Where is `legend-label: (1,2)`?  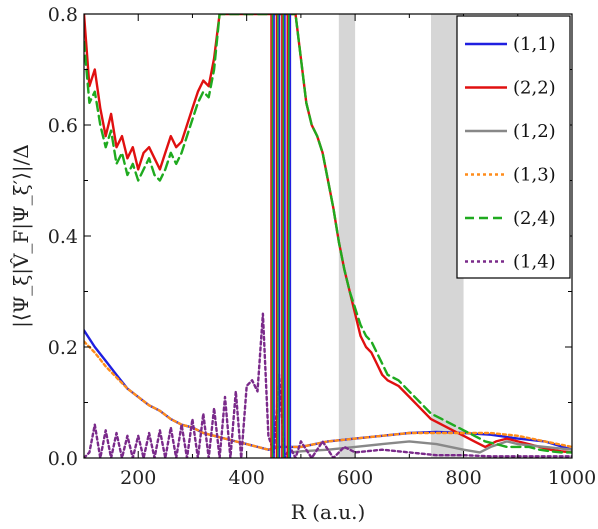 legend-label: (1,2) is located at coordinates (534, 131).